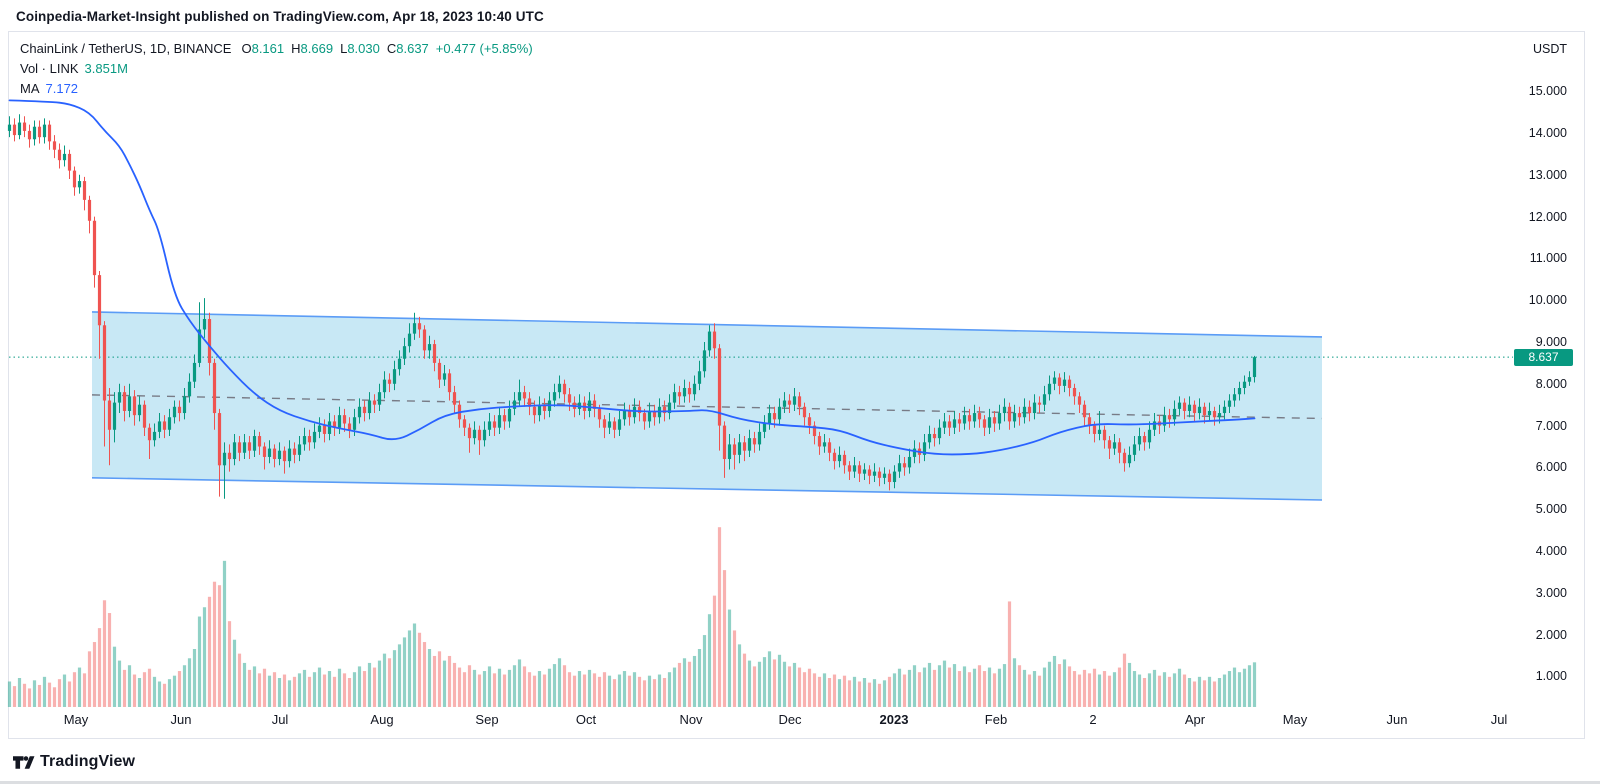  Describe the element at coordinates (88, 761) in the screenshot. I see `tradingview-brand: TradingView` at that location.